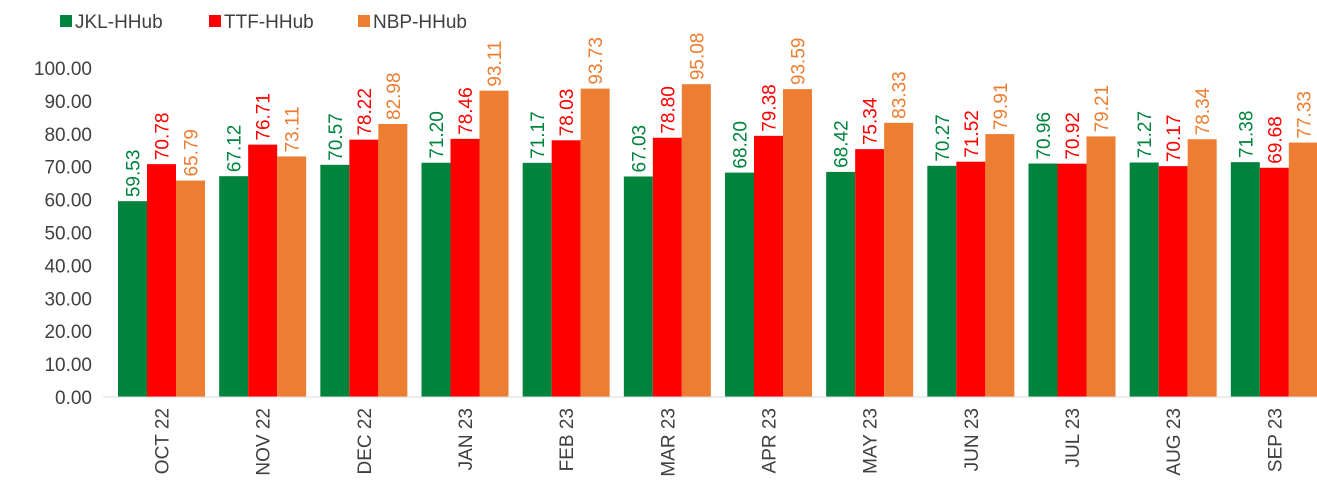 The image size is (1317, 496). What do you see at coordinates (264, 117) in the screenshot?
I see `data-label: 76.71` at bounding box center [264, 117].